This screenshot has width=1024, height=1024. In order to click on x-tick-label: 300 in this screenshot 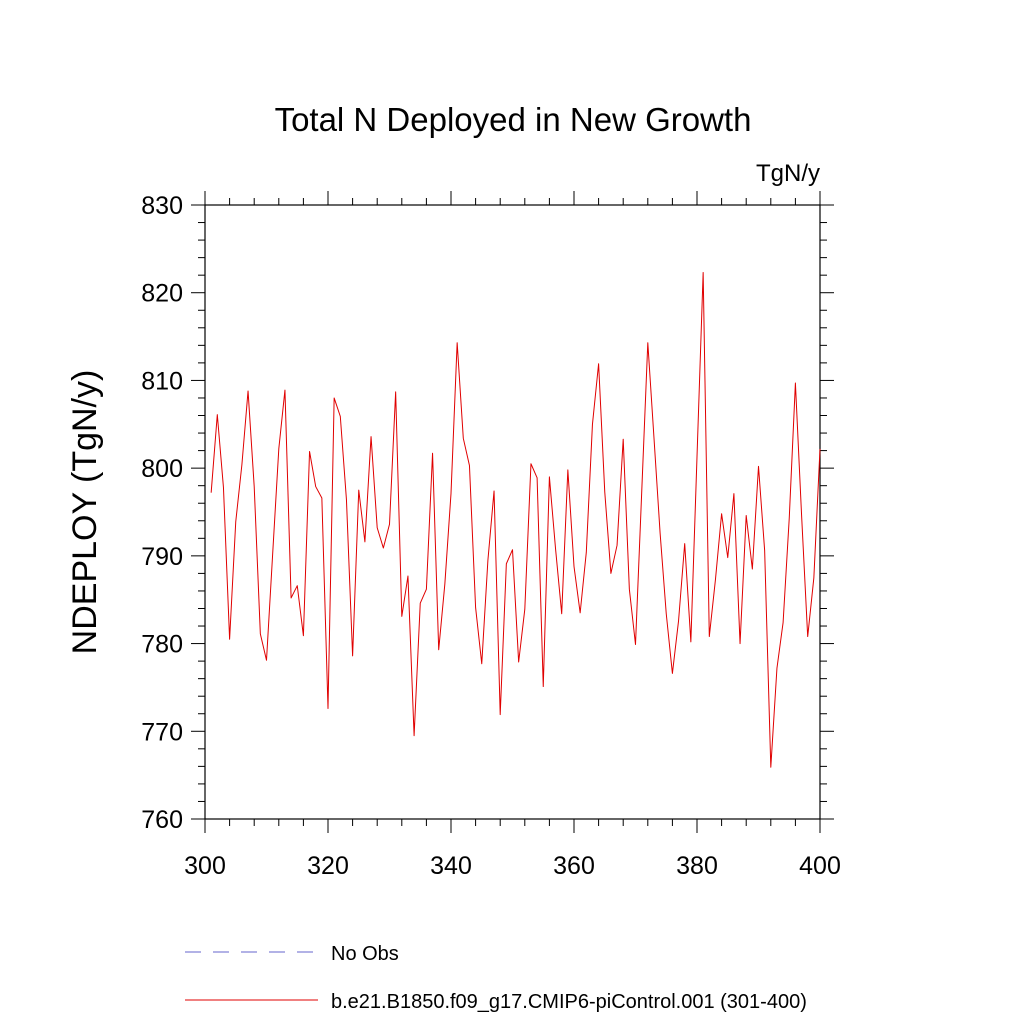, I will do `click(205, 866)`.